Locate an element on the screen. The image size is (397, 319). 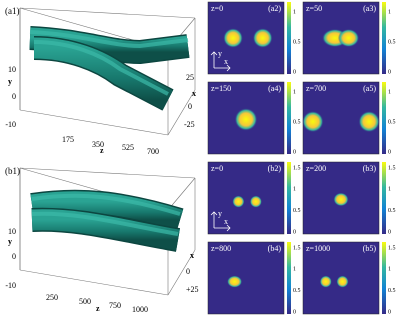
map-z-label: z=700 is located at coordinates (316, 88).